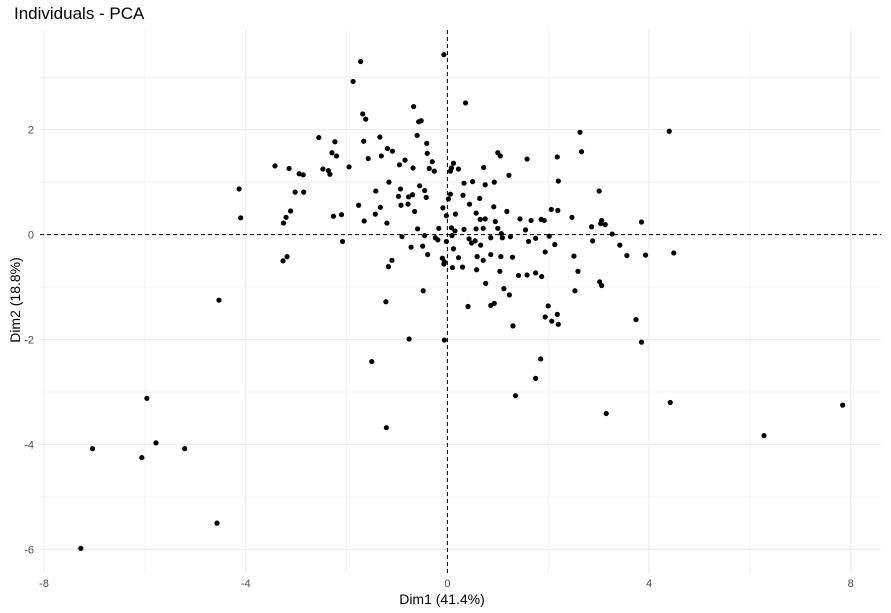 This screenshot has width=891, height=613. What do you see at coordinates (79, 13) in the screenshot?
I see `chart-title: Individuals - PCA` at bounding box center [79, 13].